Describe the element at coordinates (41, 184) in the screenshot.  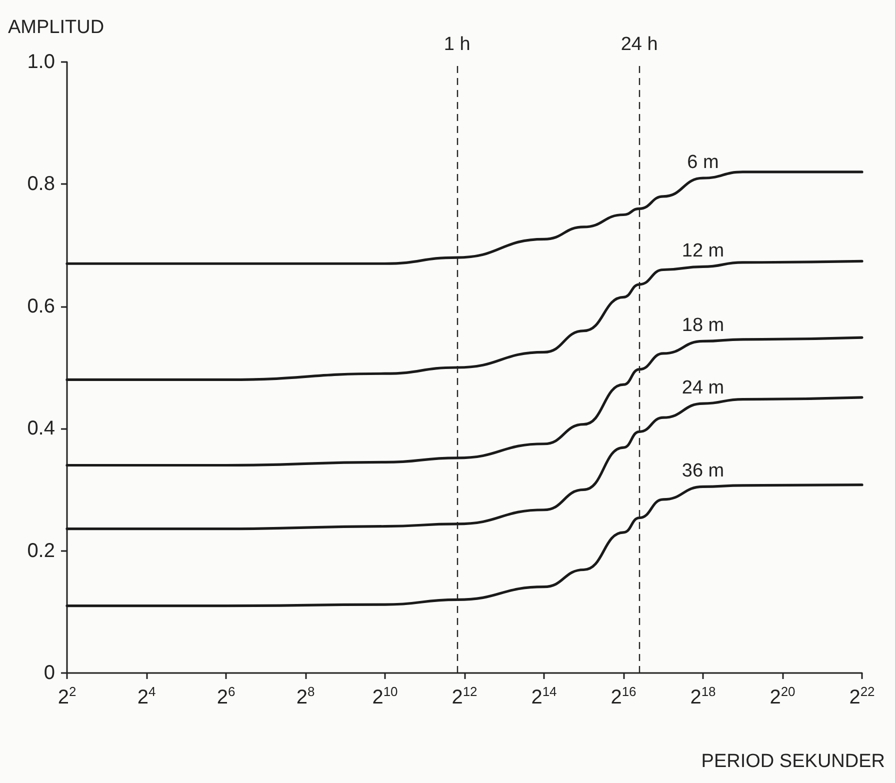
I see `y-tick-label: 0.8` at that location.